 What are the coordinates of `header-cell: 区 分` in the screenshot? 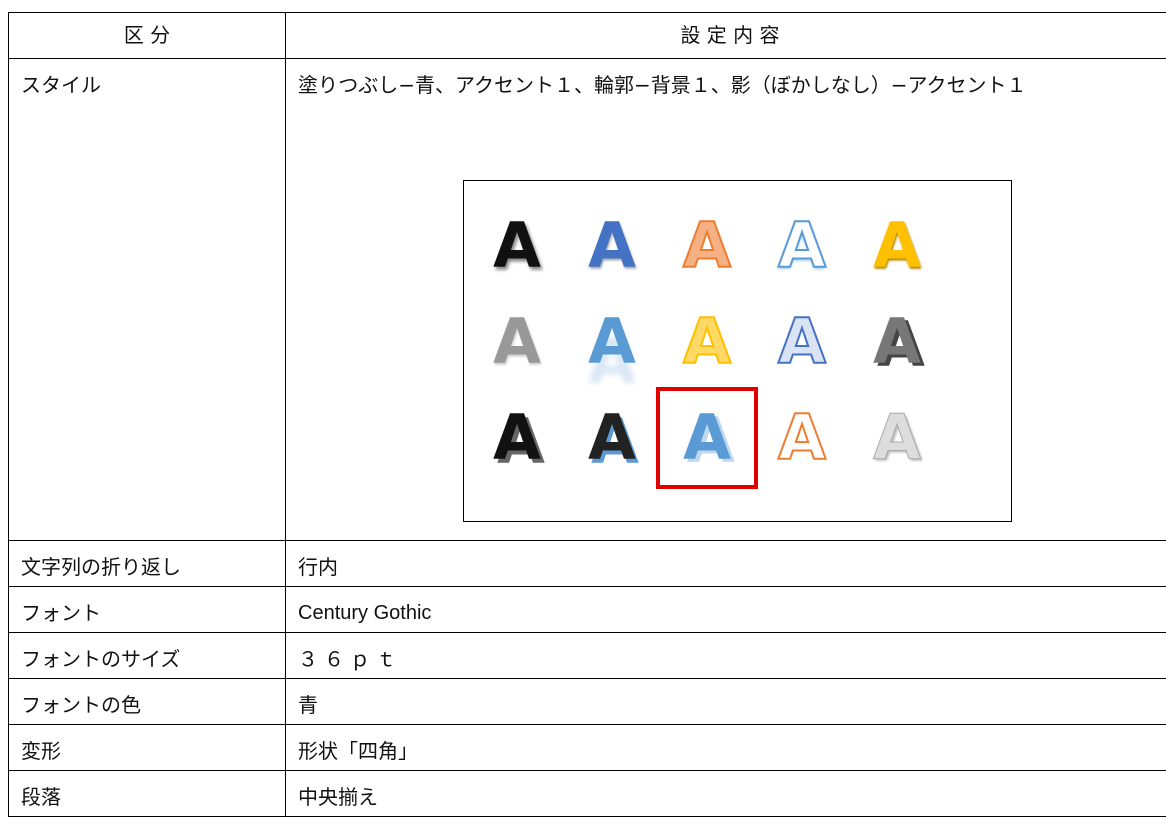 It's located at (147, 35).